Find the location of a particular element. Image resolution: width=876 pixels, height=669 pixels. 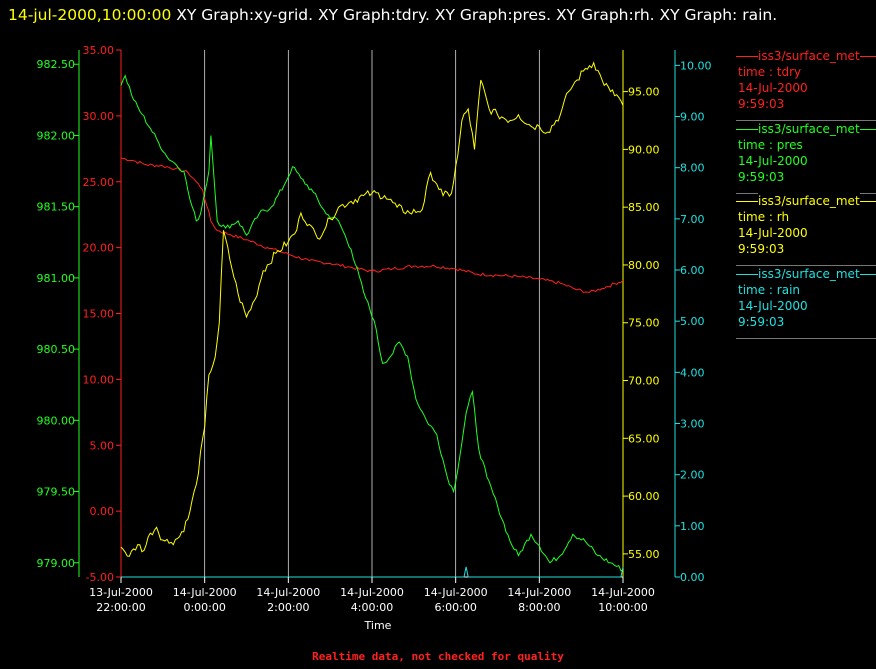

series-line-tdry is located at coordinates (372, 225).